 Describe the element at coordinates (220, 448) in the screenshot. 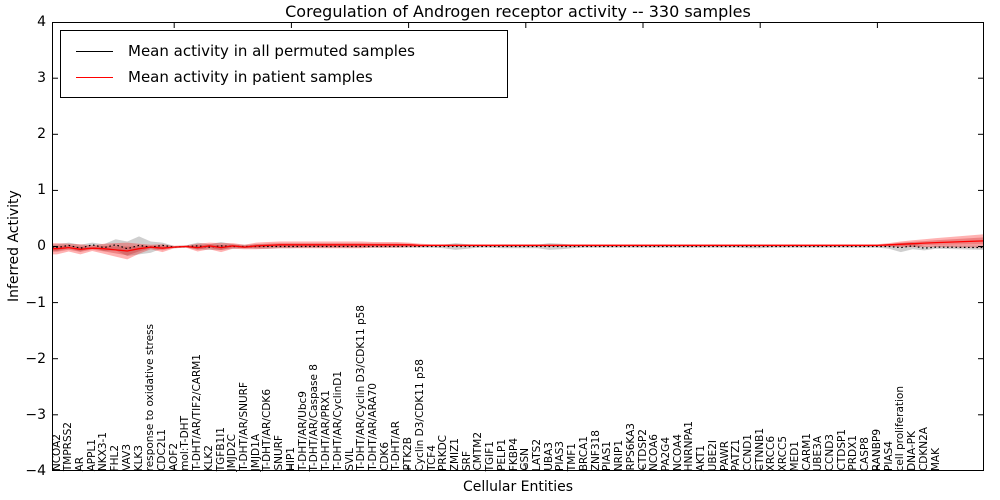

I see `x-category-label: TGFB1I1` at that location.